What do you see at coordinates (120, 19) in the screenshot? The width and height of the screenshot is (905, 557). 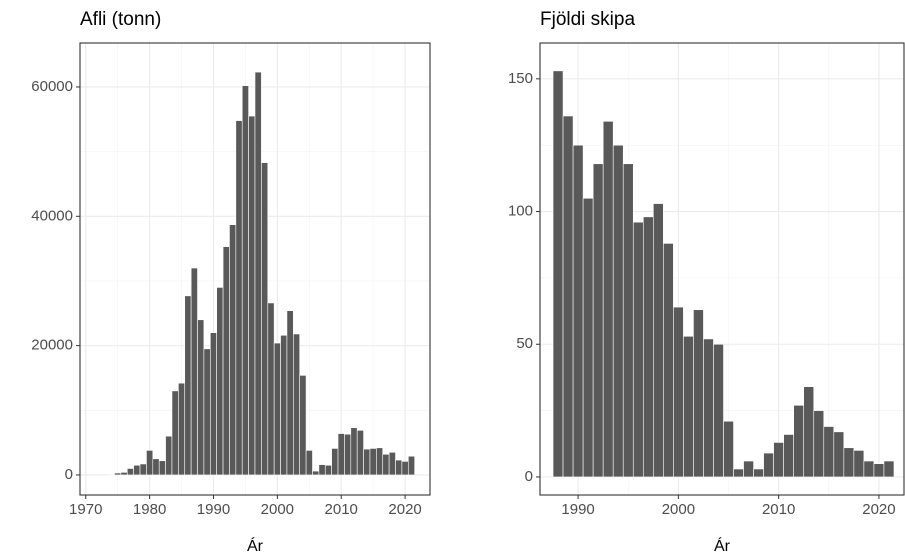 I see `chart-title: Afli (tonn)` at bounding box center [120, 19].